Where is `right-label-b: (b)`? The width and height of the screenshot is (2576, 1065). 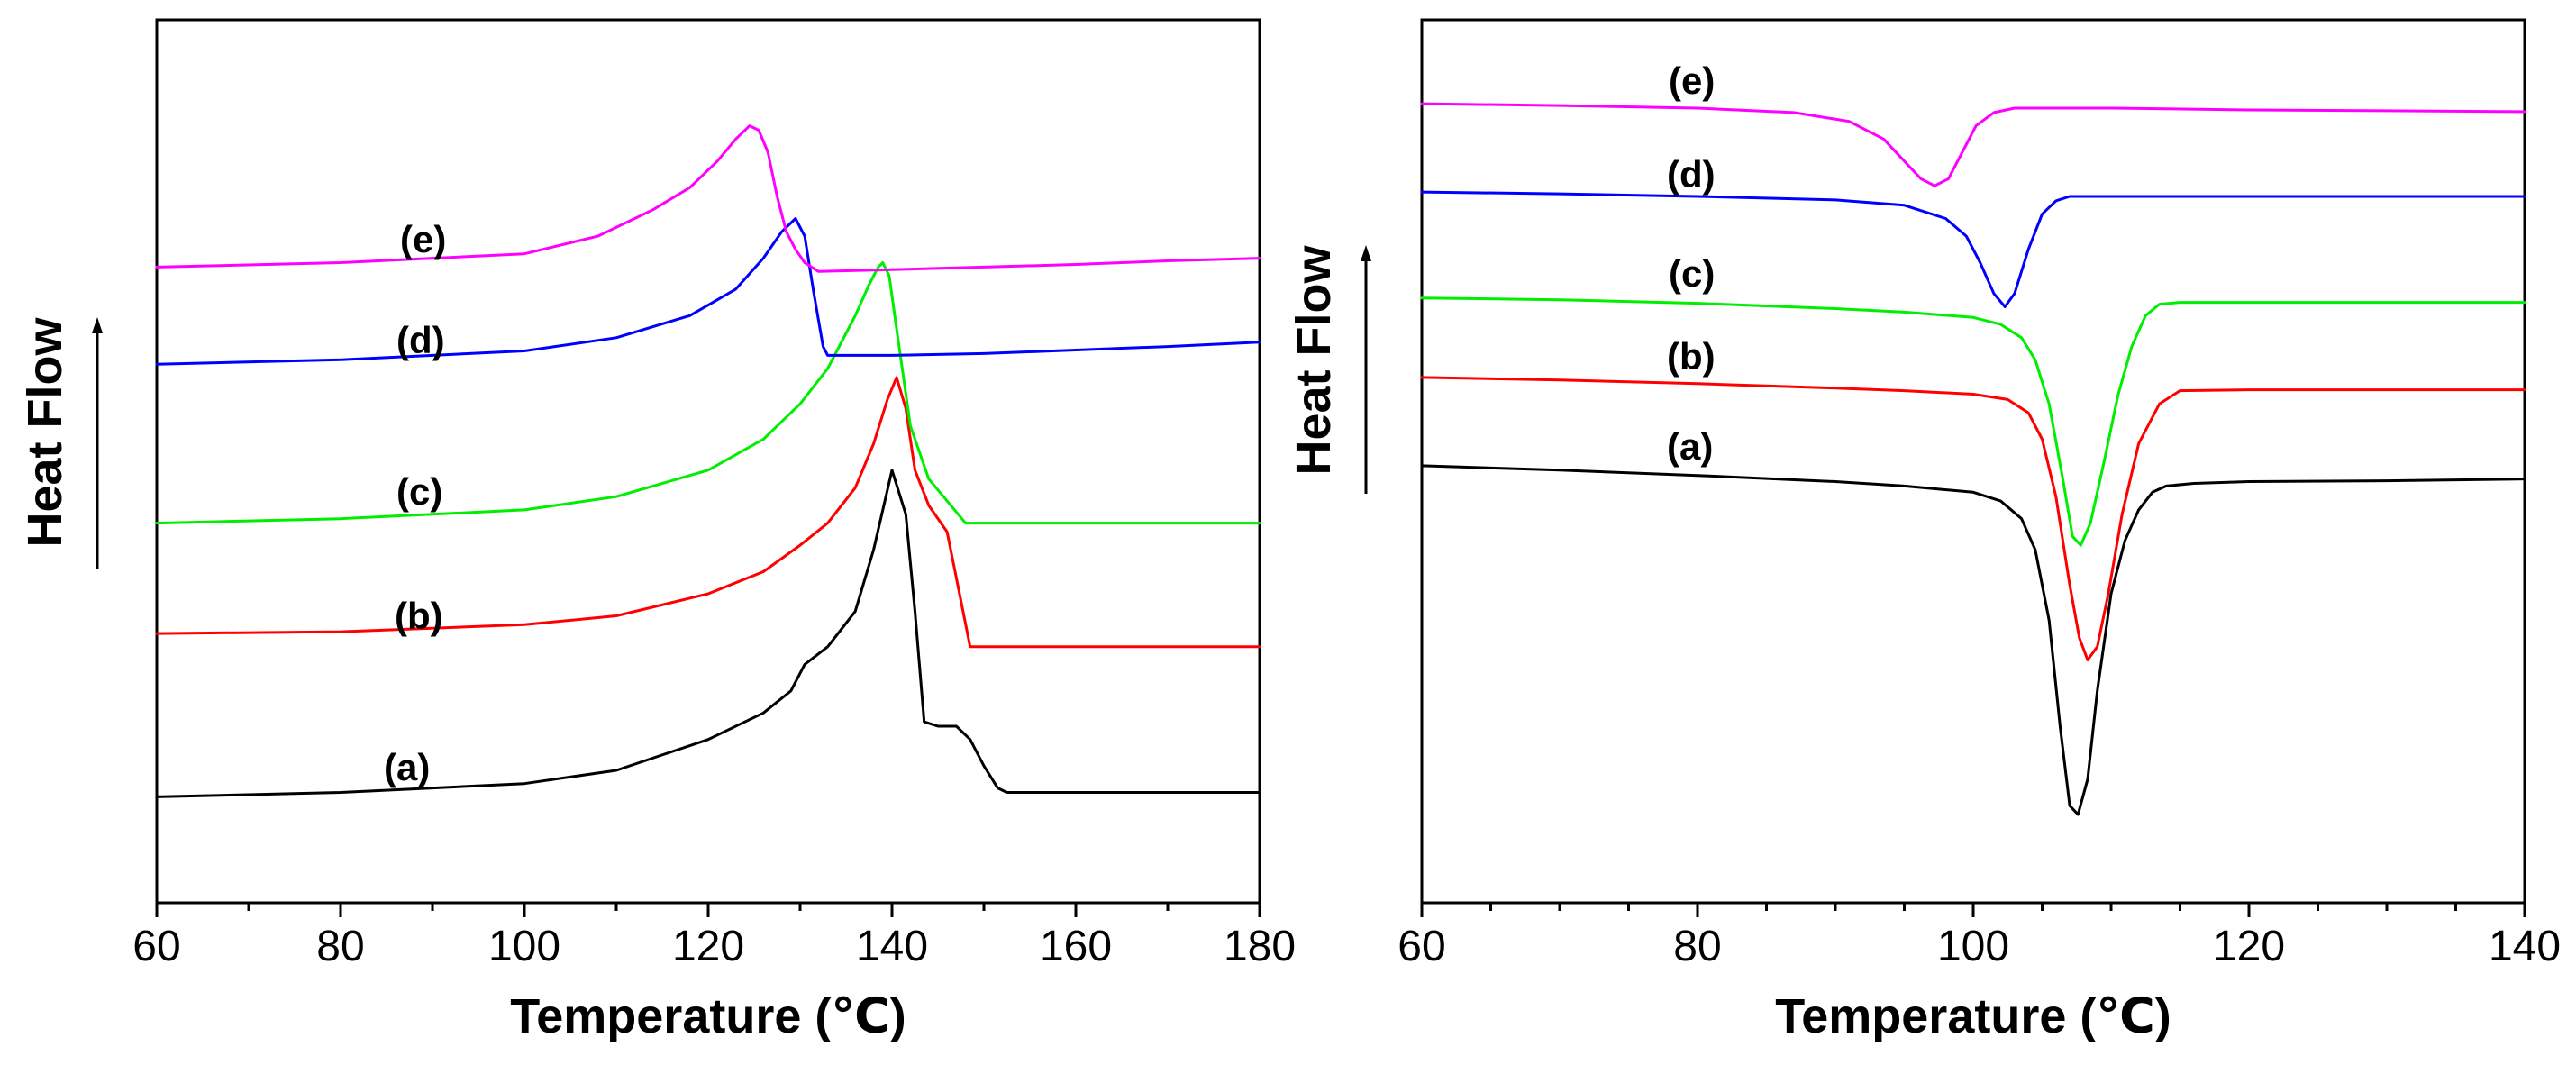 right-label-b: (b) is located at coordinates (1691, 357).